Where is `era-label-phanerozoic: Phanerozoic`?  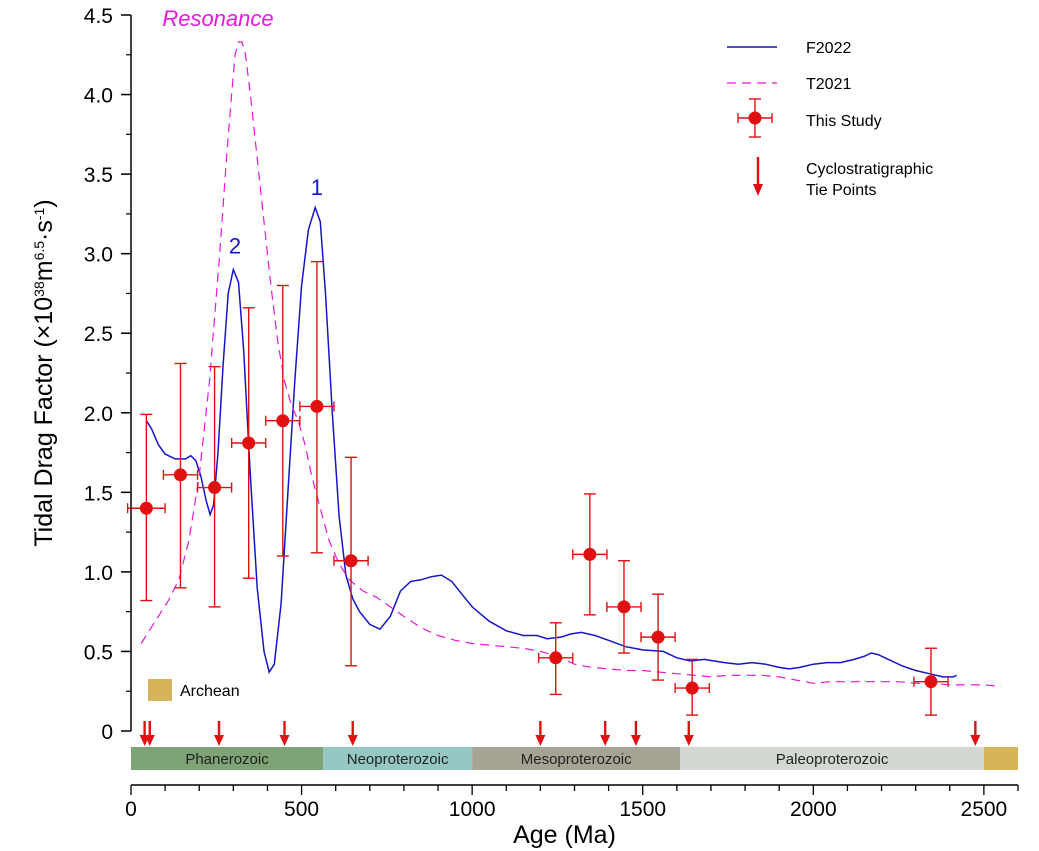
era-label-phanerozoic: Phanerozoic is located at coordinates (227, 759).